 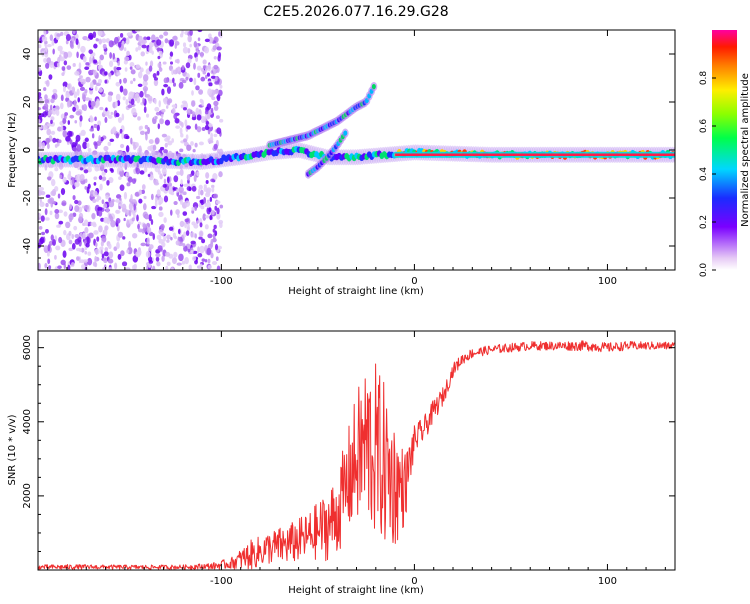 What do you see at coordinates (704, 270) in the screenshot?
I see `colorbar-tick-label: 0.0` at bounding box center [704, 270].